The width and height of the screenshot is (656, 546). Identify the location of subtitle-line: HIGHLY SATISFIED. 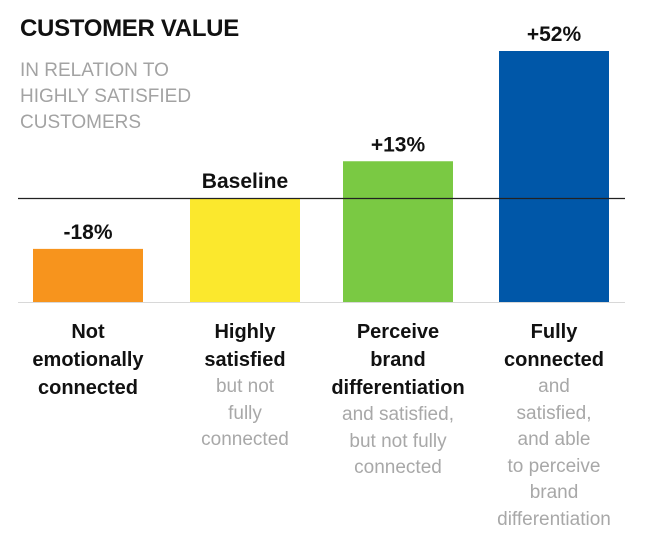
(106, 96).